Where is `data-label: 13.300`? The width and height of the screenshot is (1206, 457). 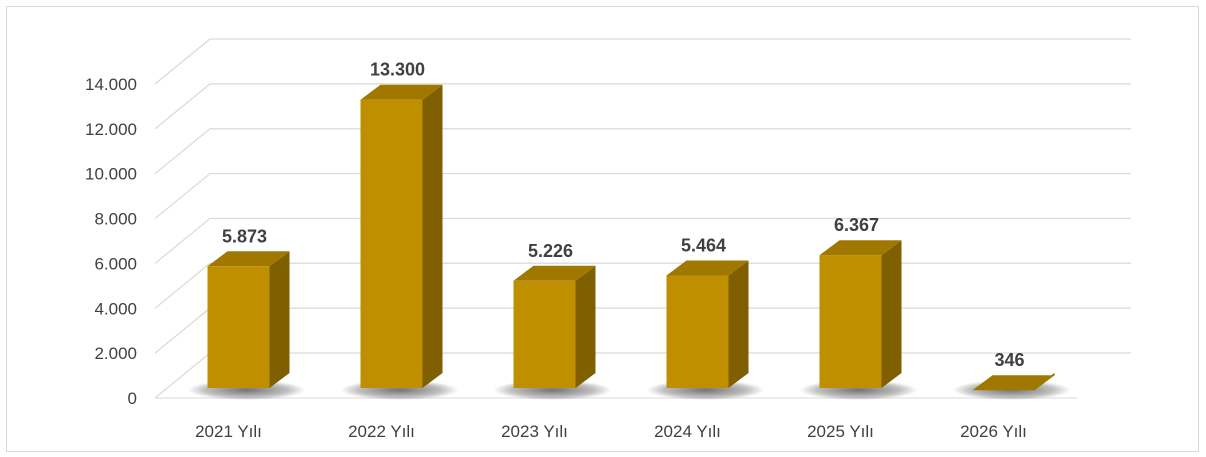
data-label: 13.300 is located at coordinates (397, 70).